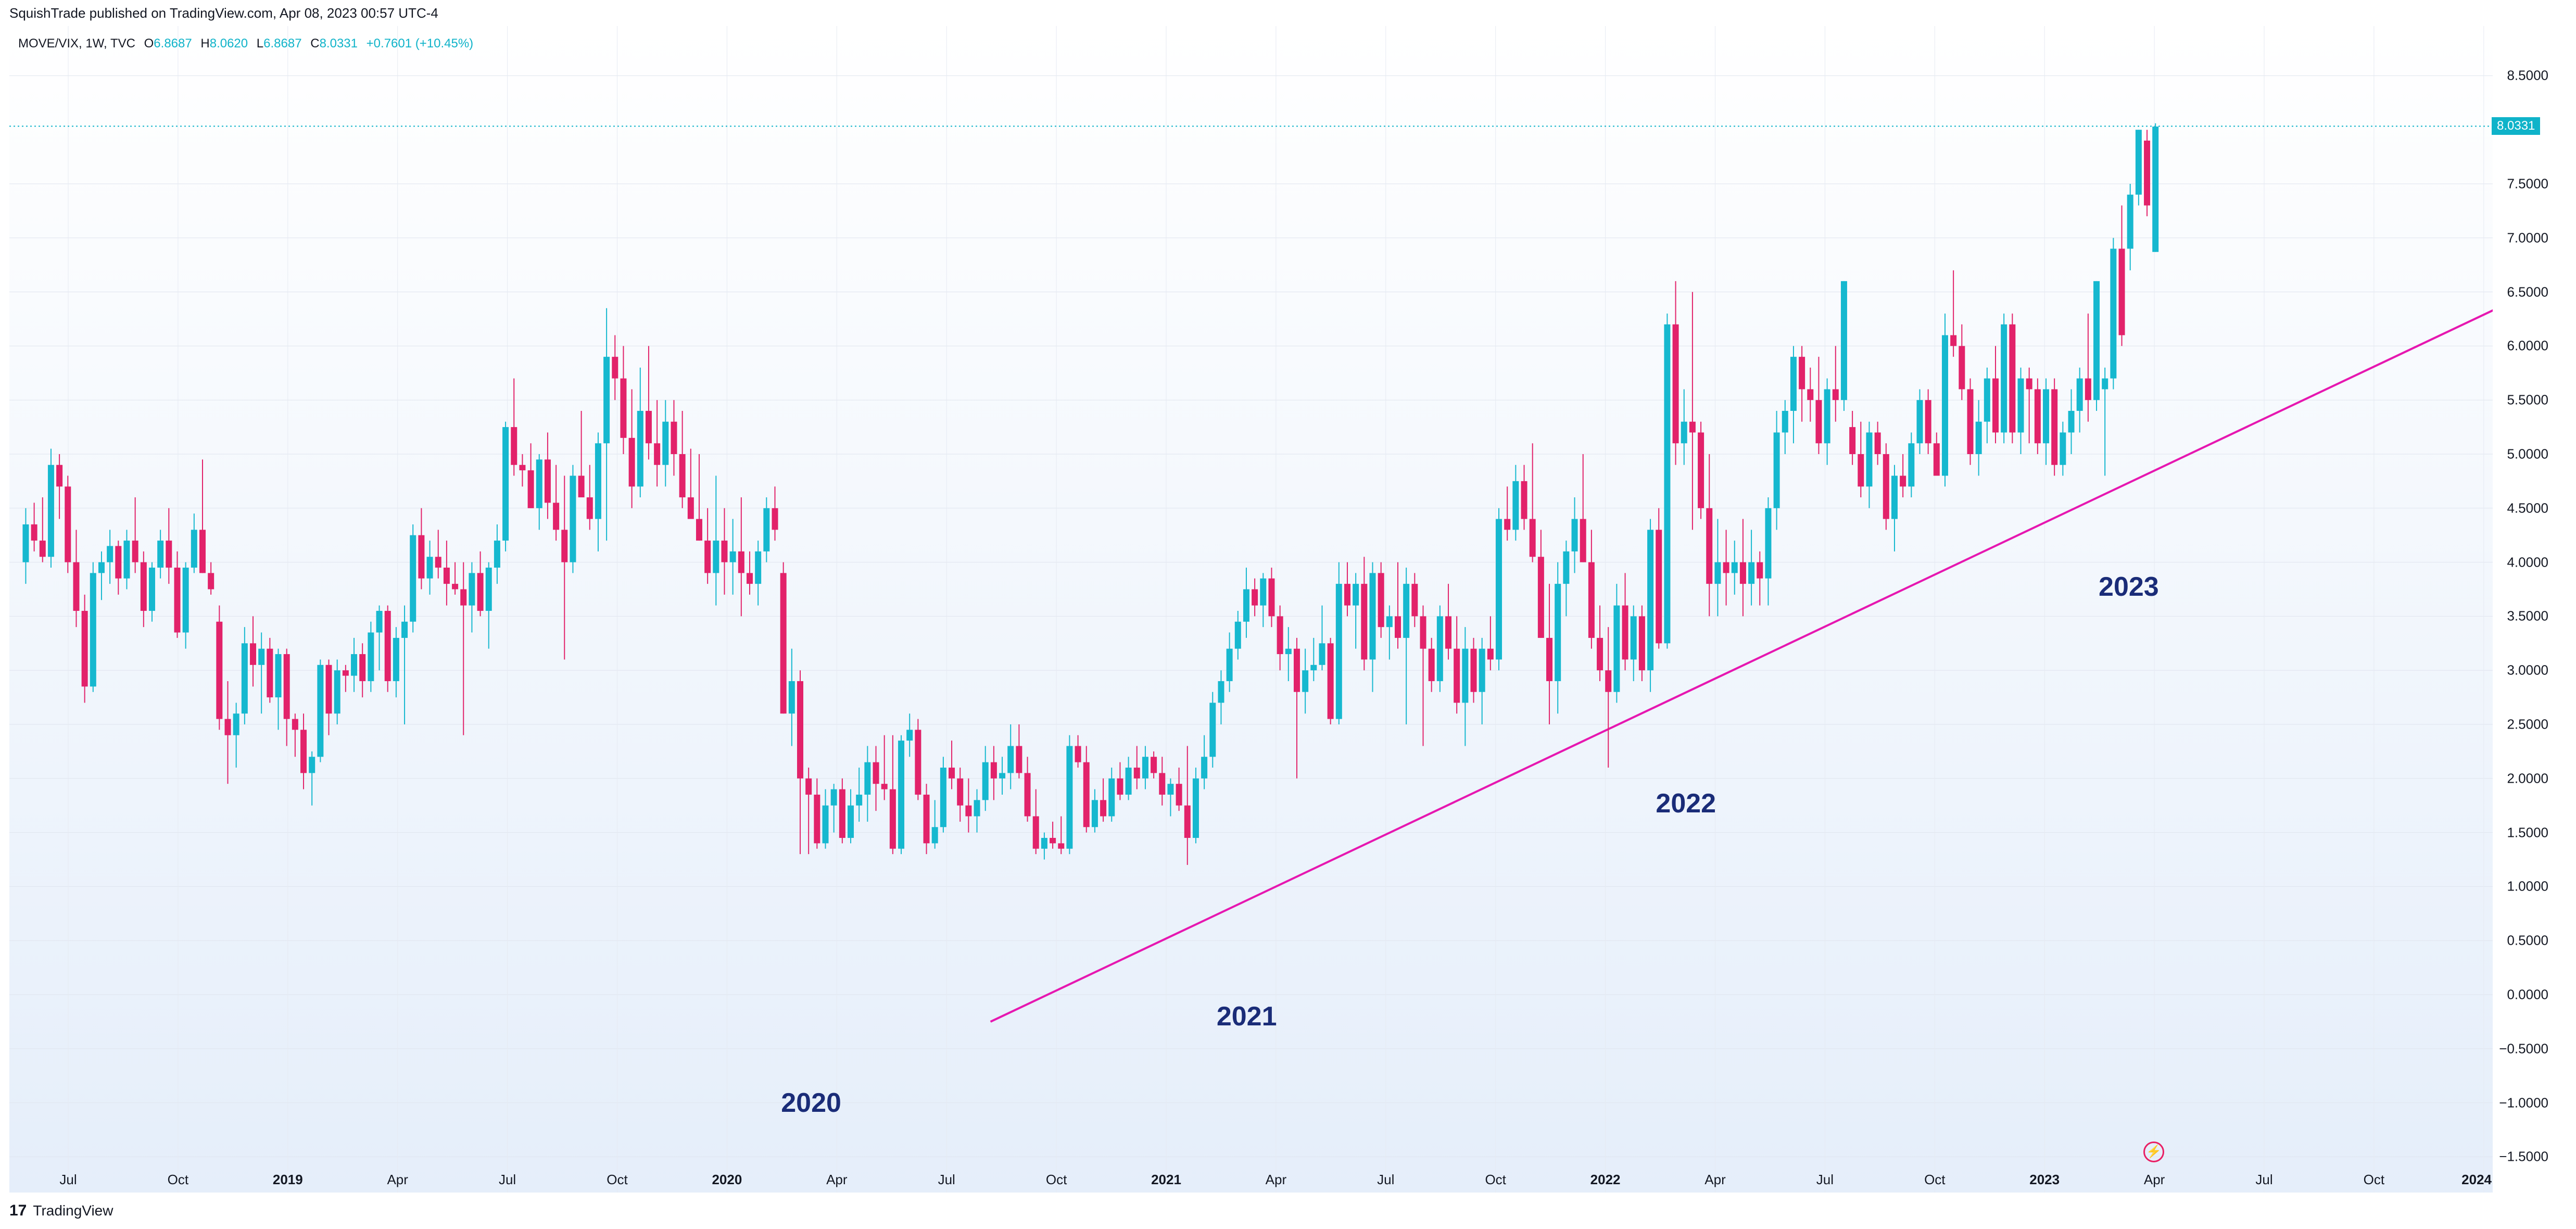 This screenshot has height=1229, width=2576. Describe the element at coordinates (61, 1211) in the screenshot. I see `tradingview-brand: 17 TradingView` at that location.